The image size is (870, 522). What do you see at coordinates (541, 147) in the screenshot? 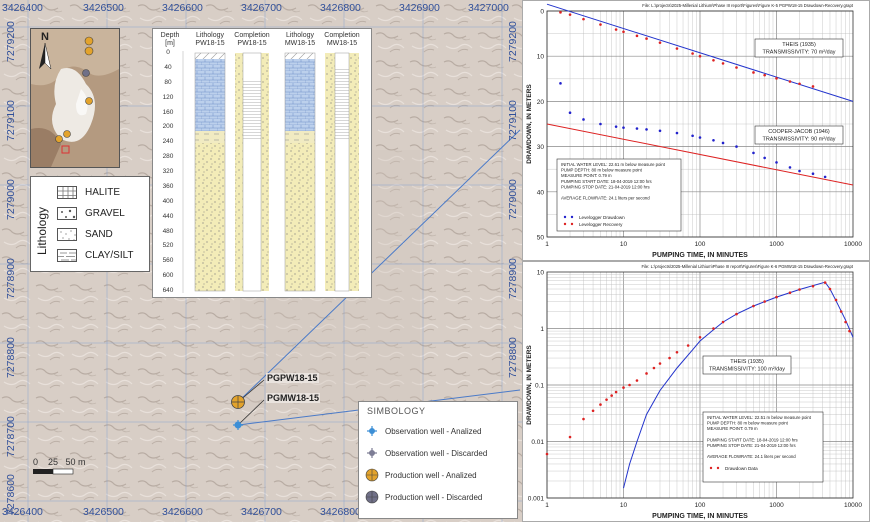
I see `y-tick-label: 30` at bounding box center [541, 147].